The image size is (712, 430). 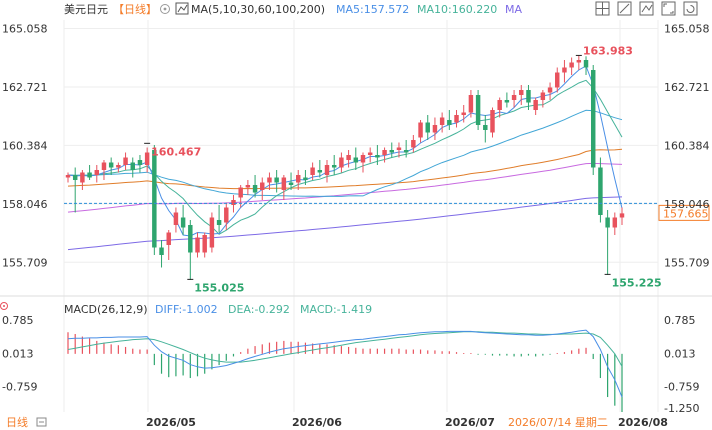 I want to click on x-label-jul: 2026/07, so click(x=470, y=422).